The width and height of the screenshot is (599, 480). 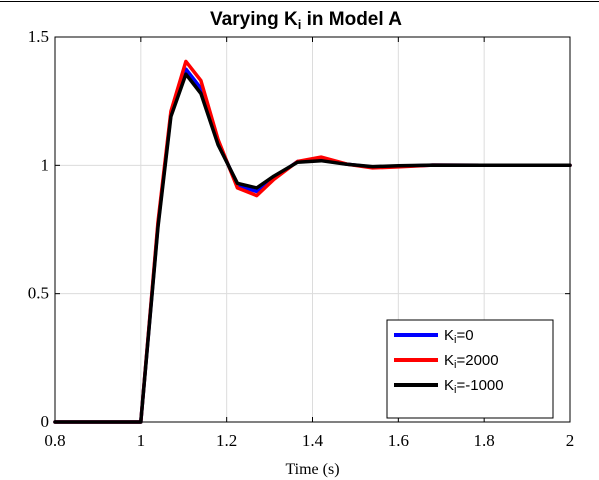 What do you see at coordinates (570, 440) in the screenshot?
I see `x-tick-label: 2` at bounding box center [570, 440].